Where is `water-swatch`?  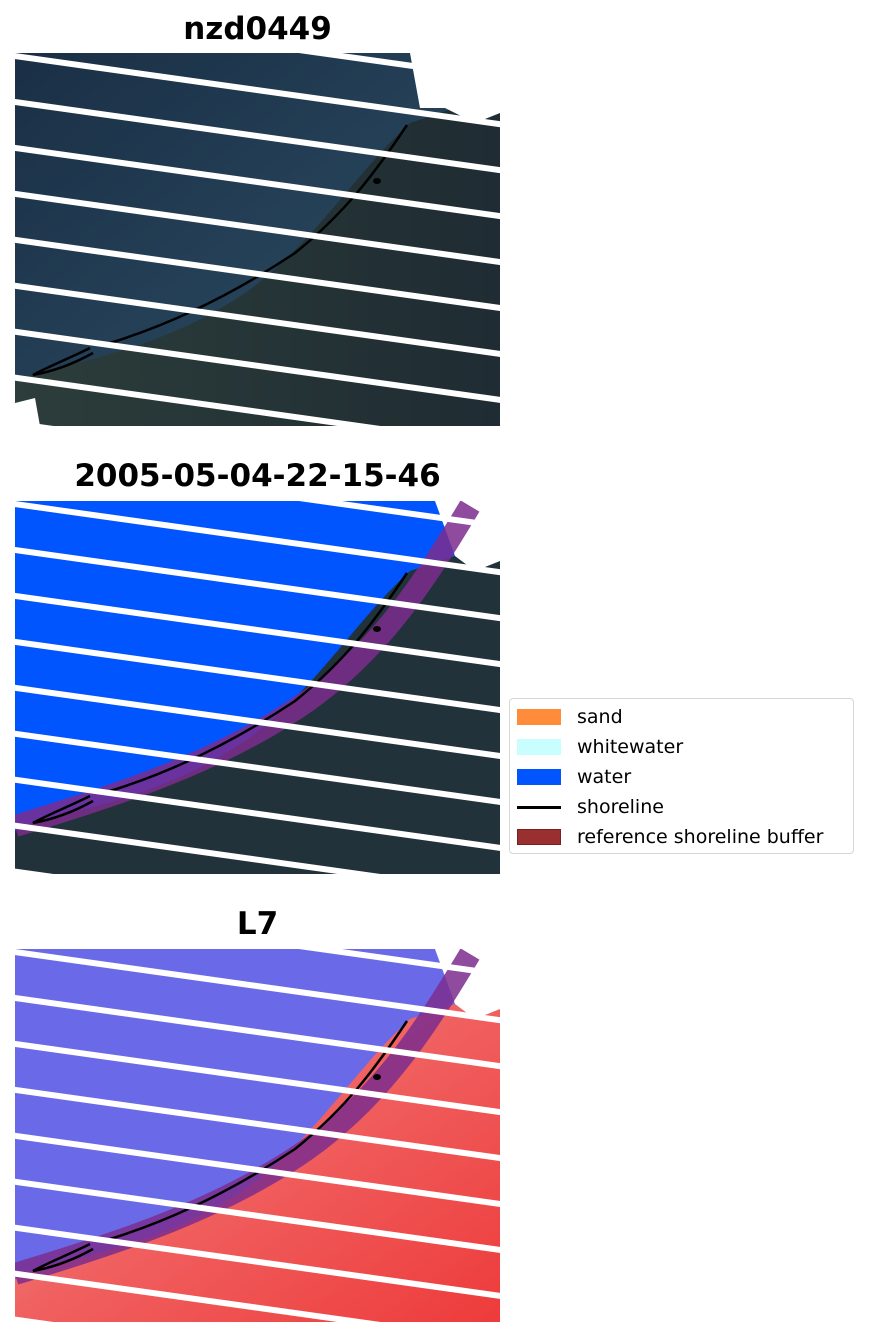
water-swatch is located at coordinates (539, 777).